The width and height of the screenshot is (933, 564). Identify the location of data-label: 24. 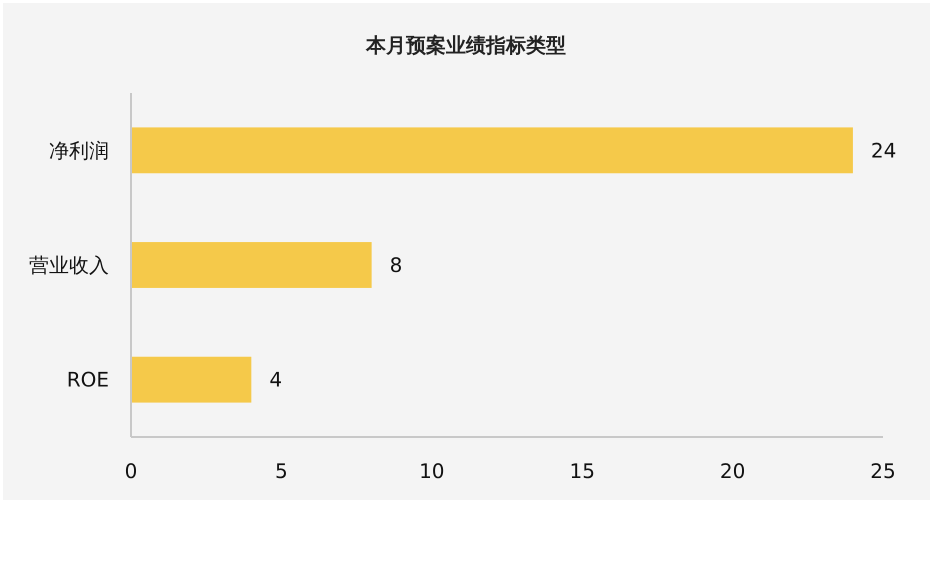
(883, 150).